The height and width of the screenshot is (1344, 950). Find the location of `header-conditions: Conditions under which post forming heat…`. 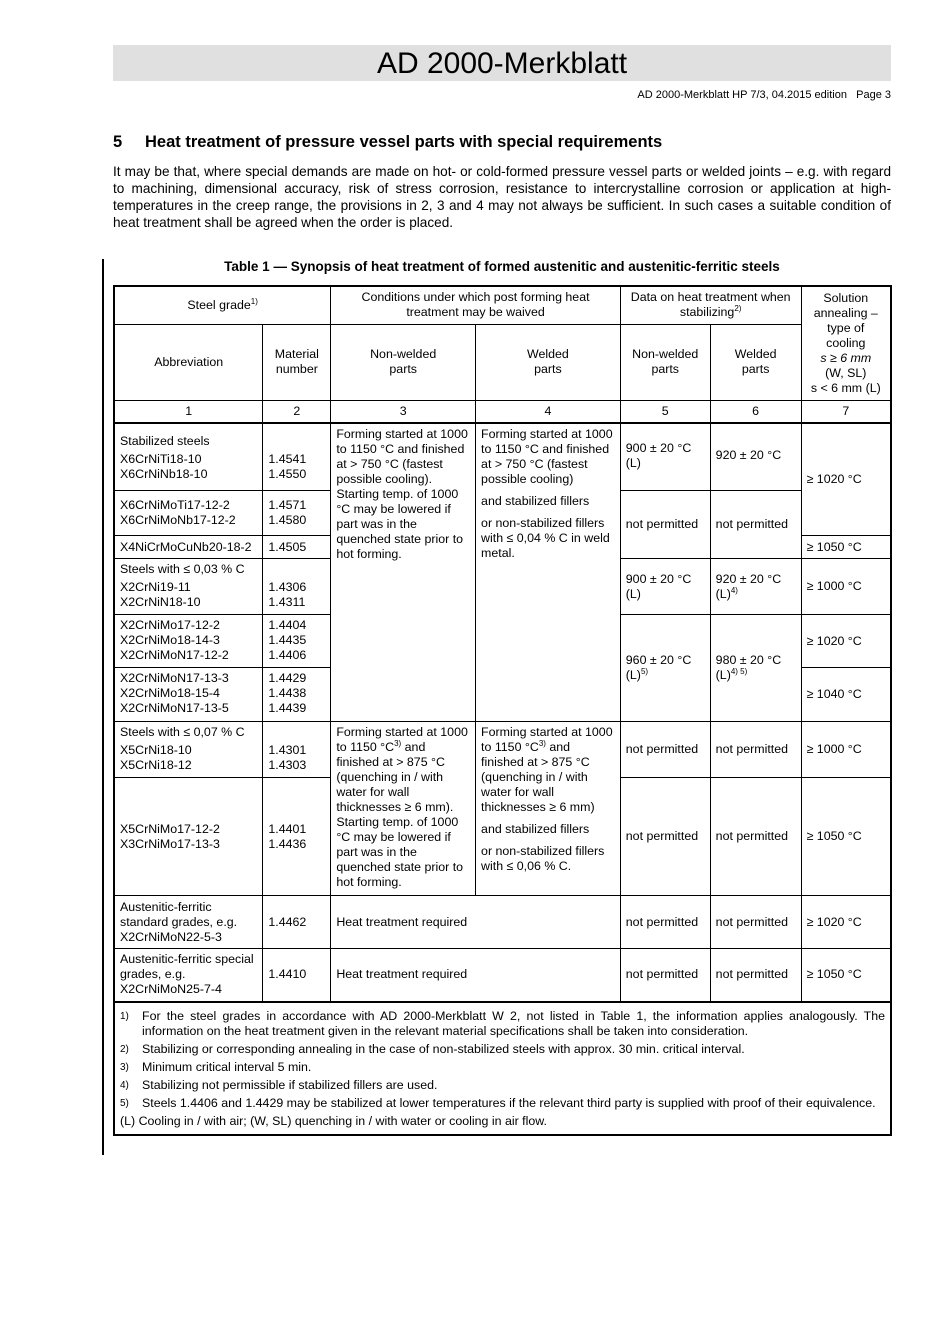

header-conditions: Conditions under which post forming heat… is located at coordinates (475, 305).